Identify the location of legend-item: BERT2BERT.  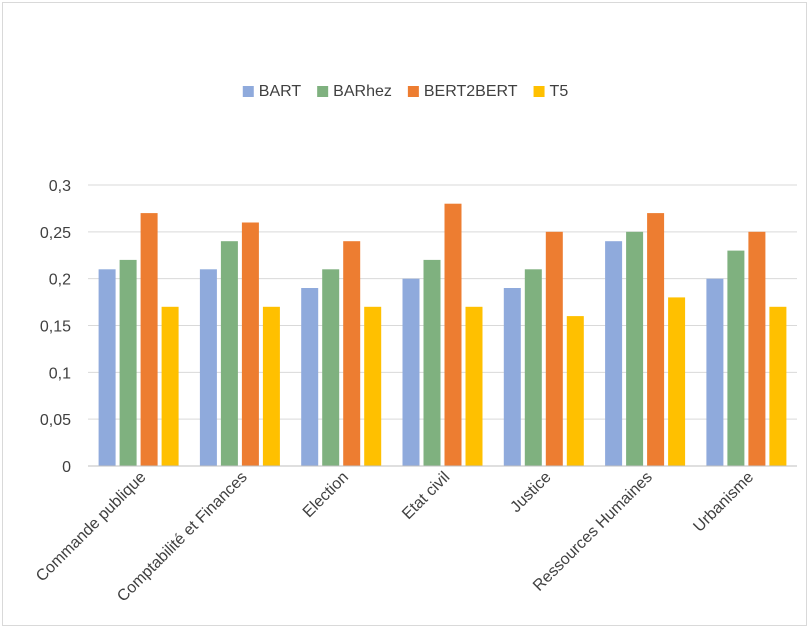
(462, 91).